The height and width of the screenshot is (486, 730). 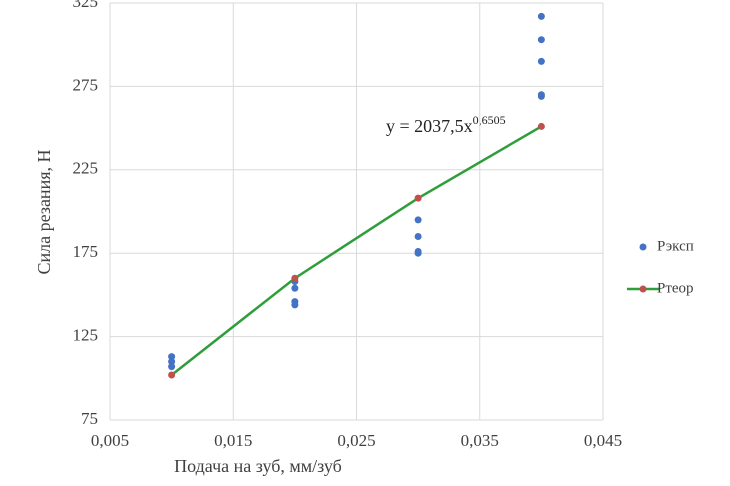 I want to click on x-tick-label: 0,035, so click(x=480, y=440).